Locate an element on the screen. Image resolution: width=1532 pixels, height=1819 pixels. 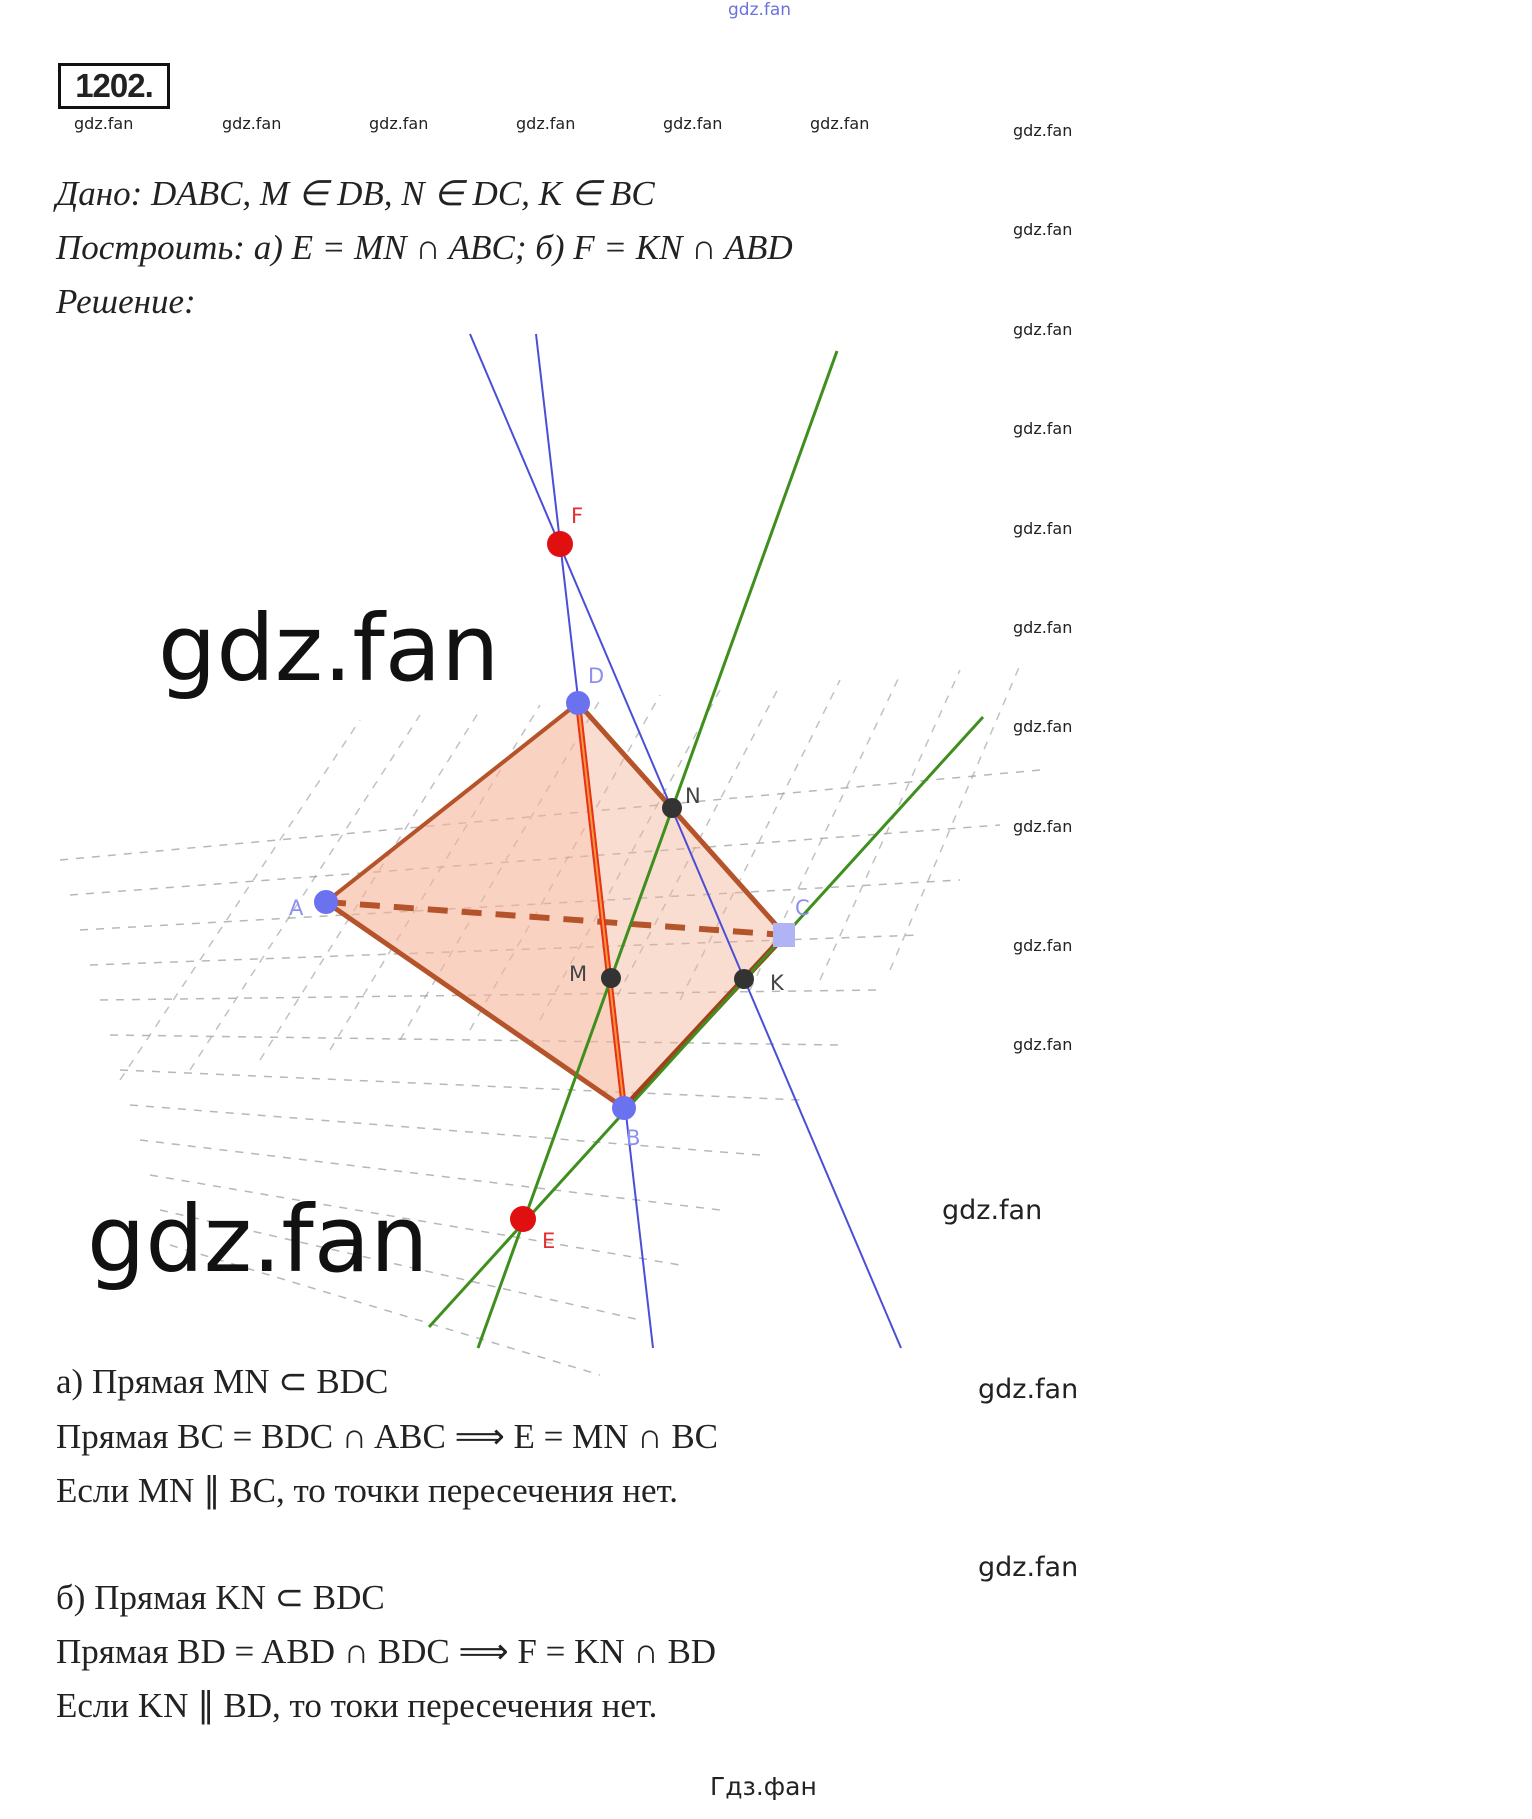
edge-dc is located at coordinates (681, 819).